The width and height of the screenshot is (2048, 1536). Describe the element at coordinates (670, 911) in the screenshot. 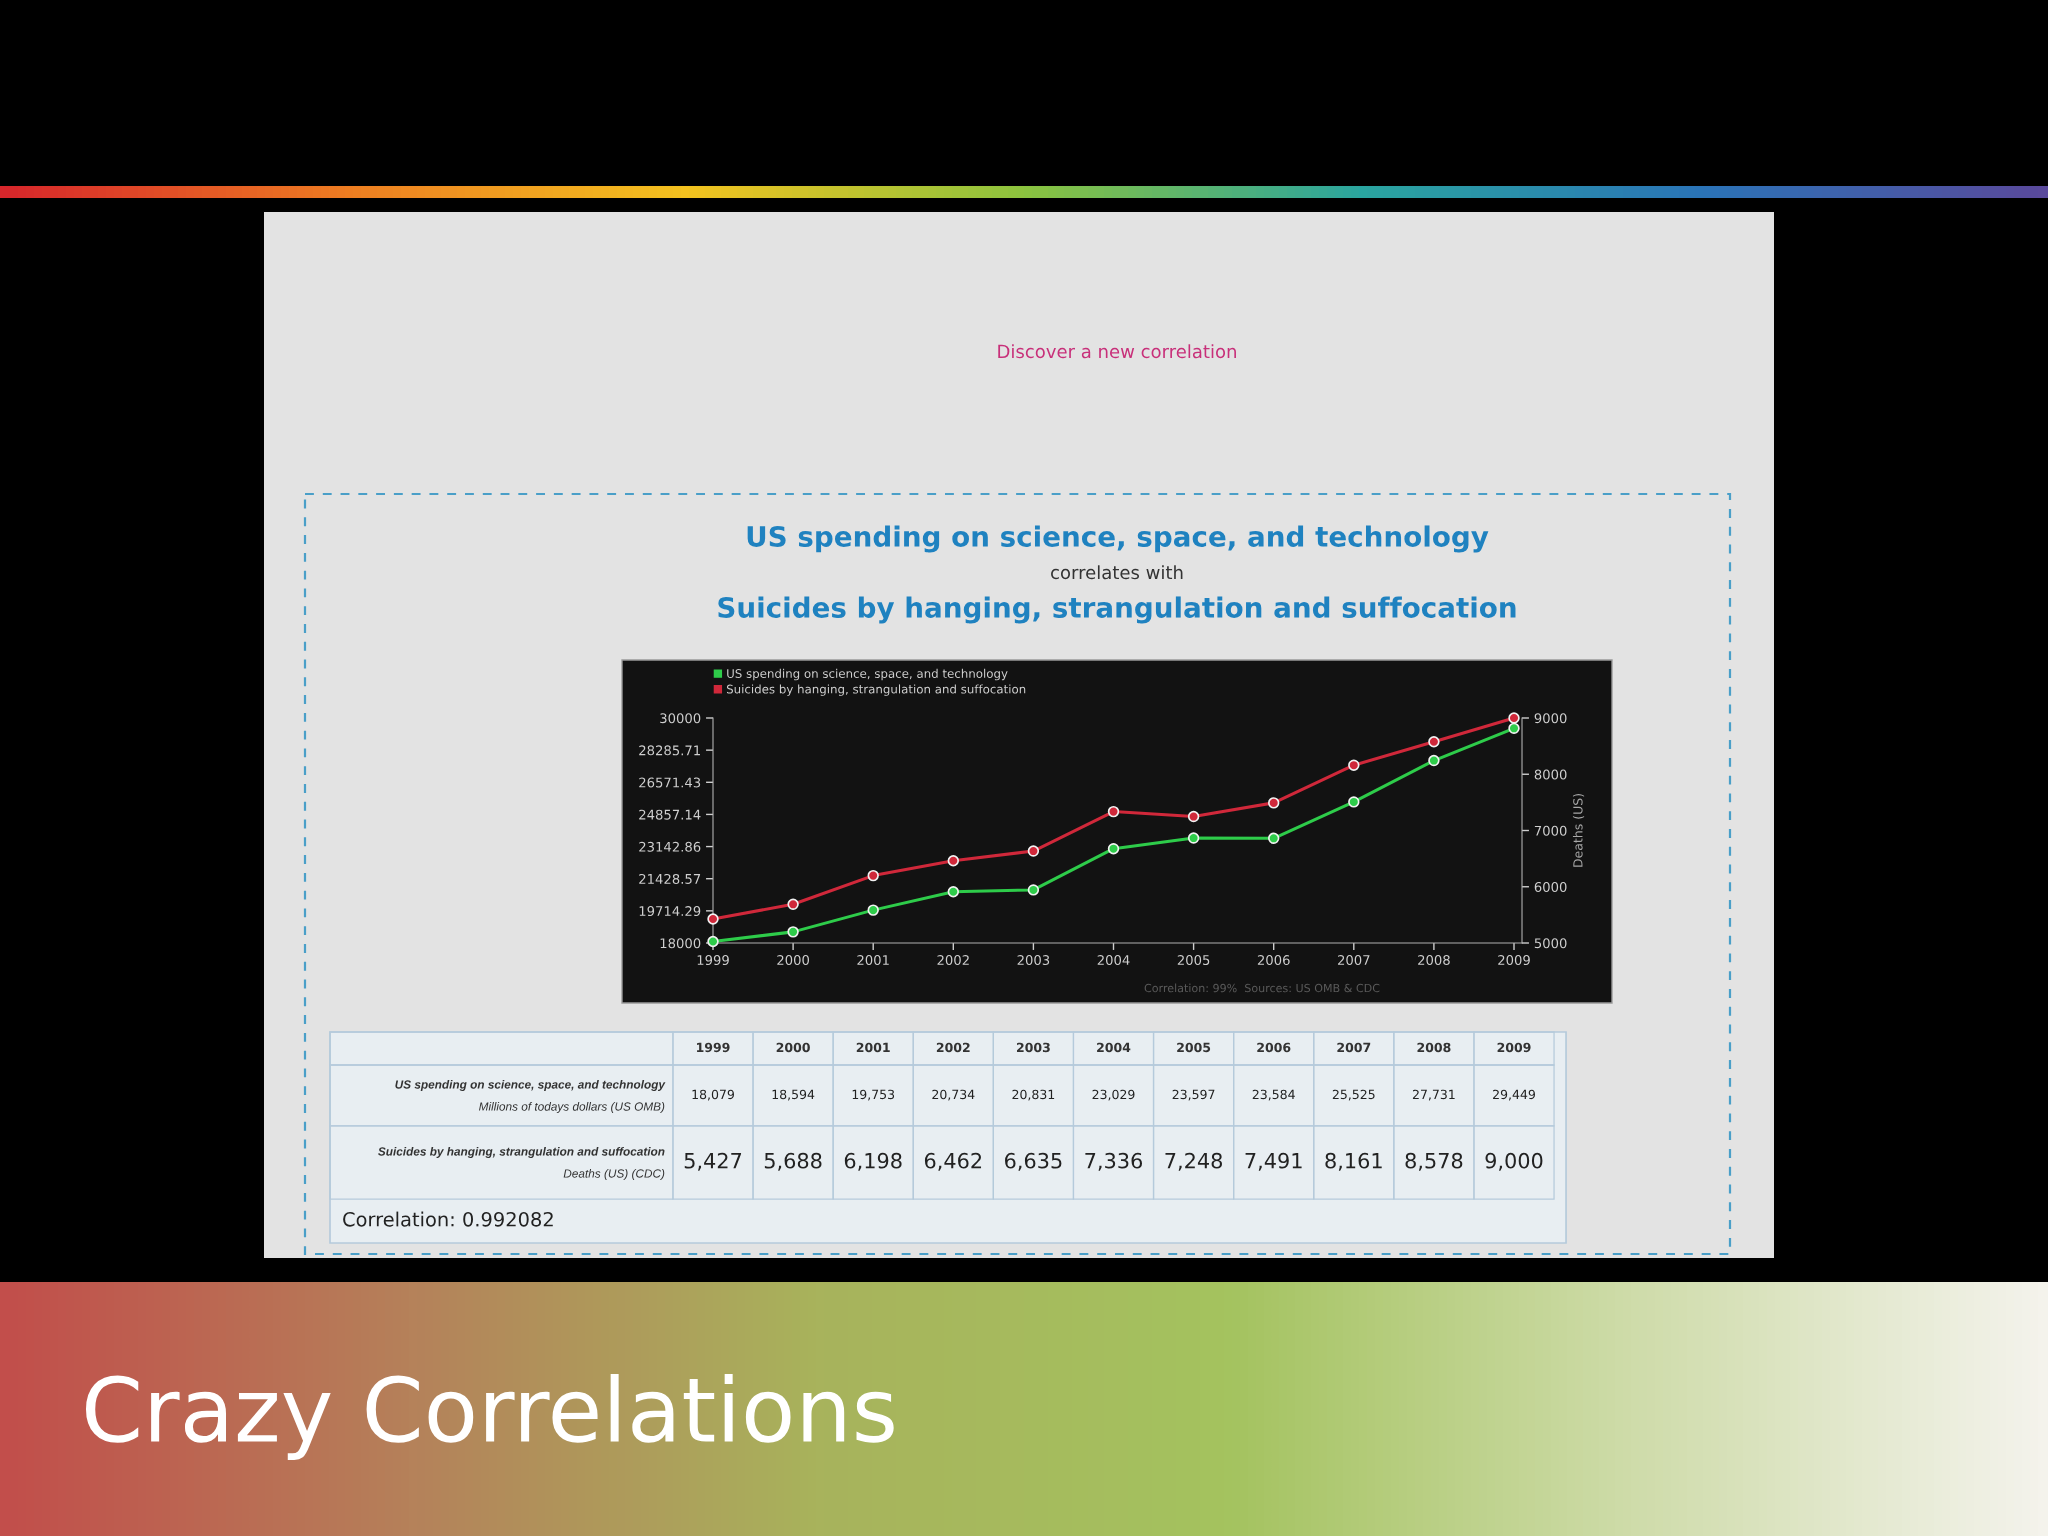

I see `y-tick-label: 19714.29` at that location.